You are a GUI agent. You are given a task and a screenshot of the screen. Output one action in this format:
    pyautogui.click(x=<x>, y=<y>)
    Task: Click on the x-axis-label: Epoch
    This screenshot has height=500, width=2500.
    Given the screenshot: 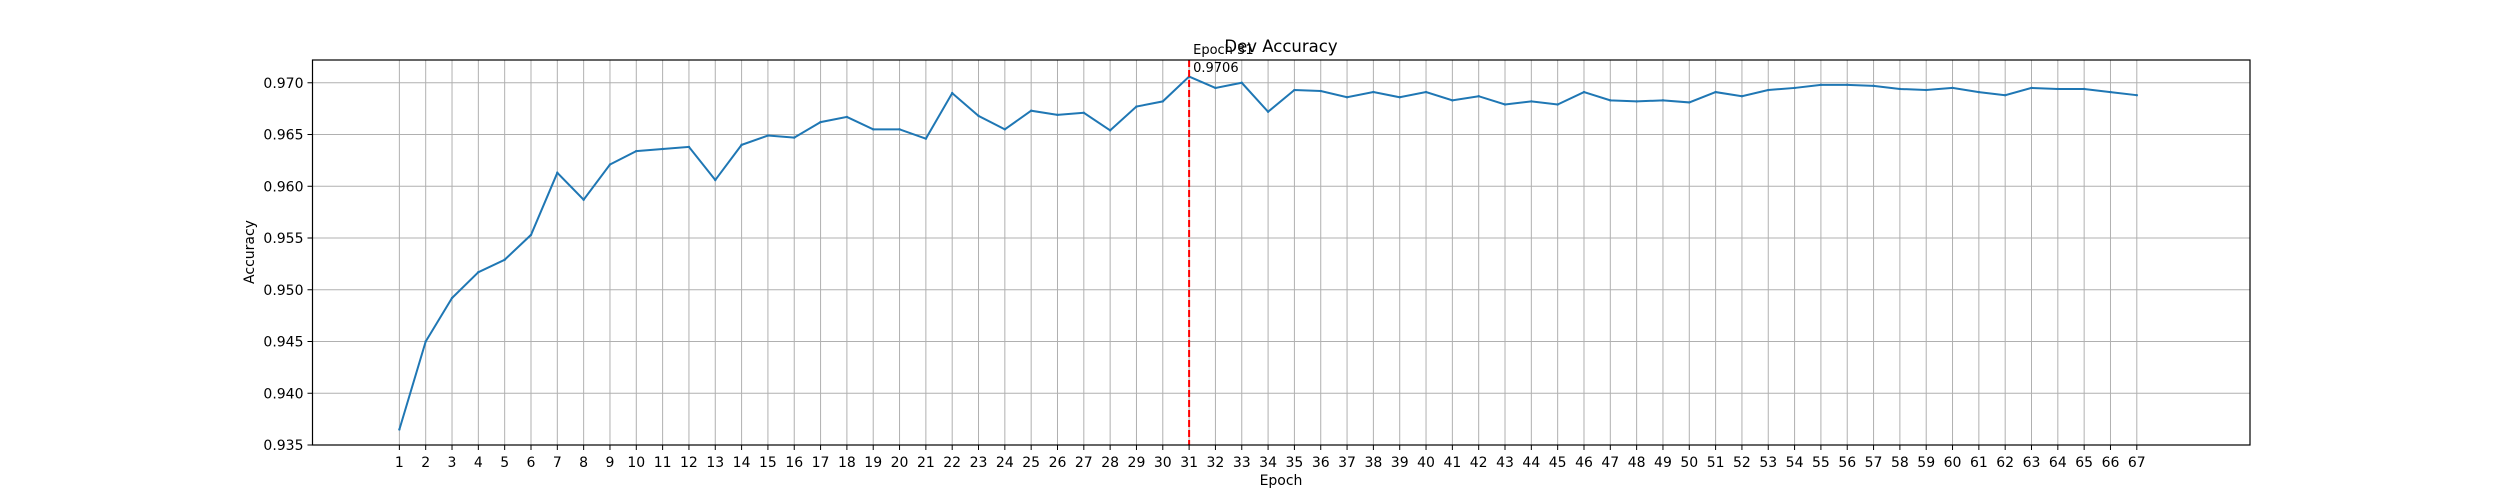 What is the action you would take?
    pyautogui.click(x=1281, y=481)
    